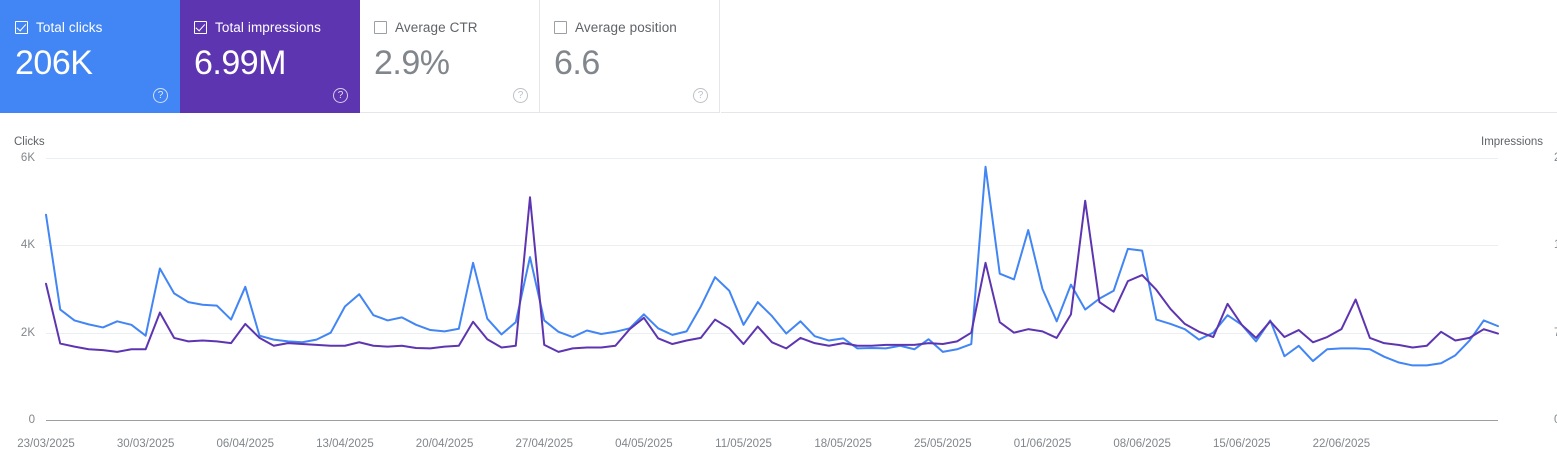 The height and width of the screenshot is (474, 1557). Describe the element at coordinates (46, 444) in the screenshot. I see `x-axis-tick-label: 23/03/2025` at that location.